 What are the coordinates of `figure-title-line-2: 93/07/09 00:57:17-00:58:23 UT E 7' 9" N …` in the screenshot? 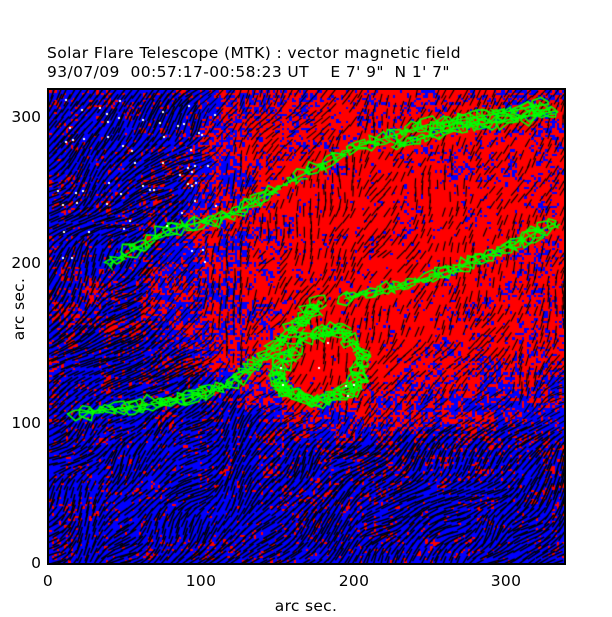 It's located at (248, 72).